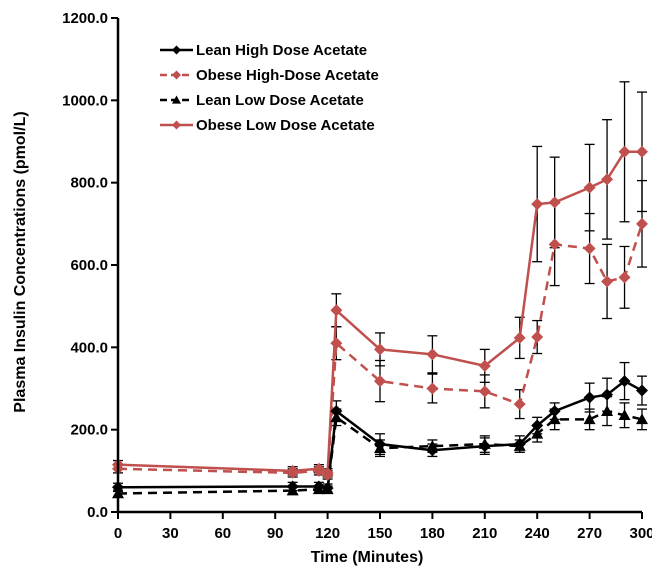 The height and width of the screenshot is (571, 652). I want to click on legend-marker-lean-low-dose-acetate, so click(176, 99).